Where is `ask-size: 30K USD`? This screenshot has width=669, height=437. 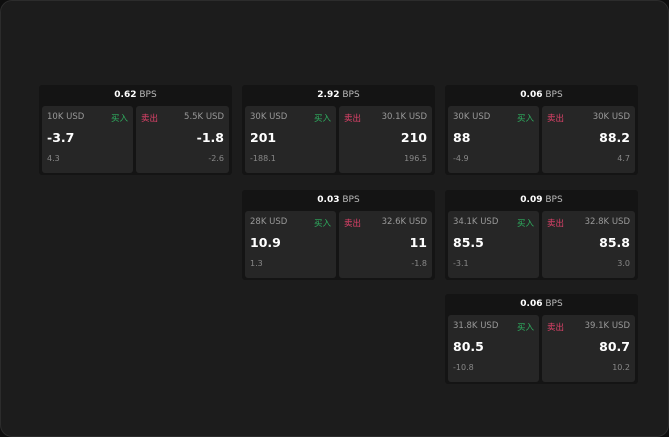
ask-size: 30K USD is located at coordinates (611, 117).